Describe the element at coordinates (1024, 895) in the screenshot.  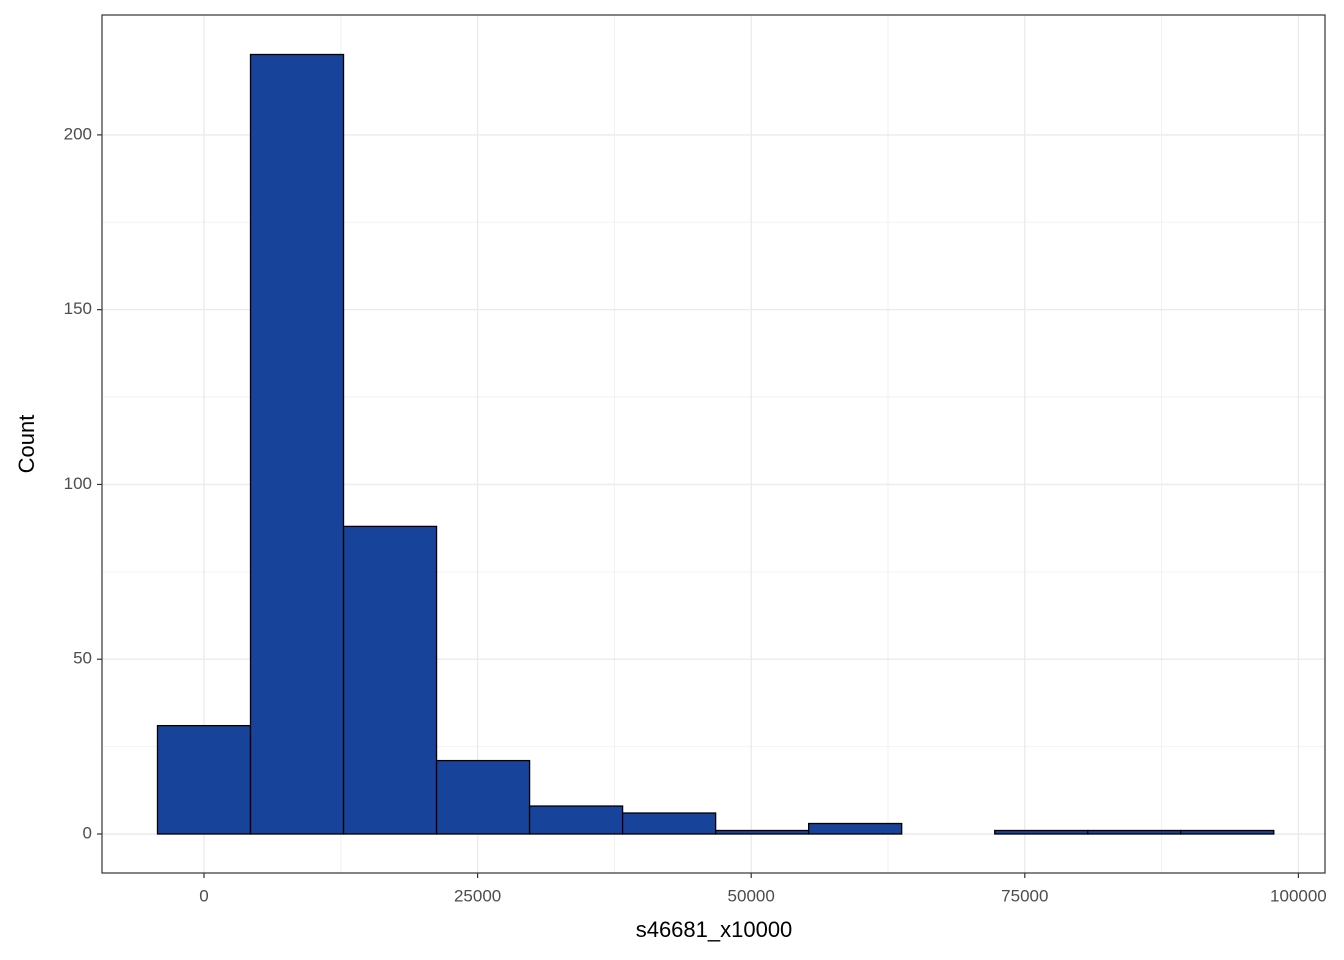
I see `x-tick-label: 75000` at that location.